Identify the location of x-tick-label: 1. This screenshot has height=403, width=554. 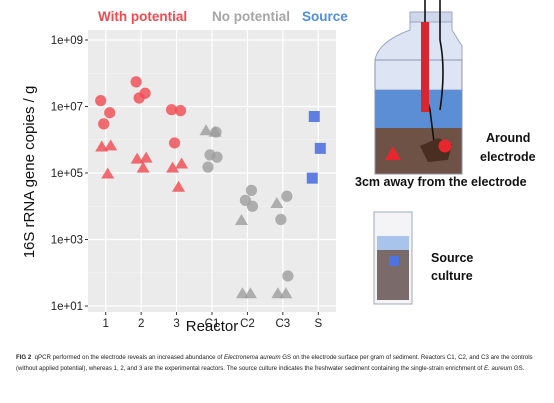
(106, 324).